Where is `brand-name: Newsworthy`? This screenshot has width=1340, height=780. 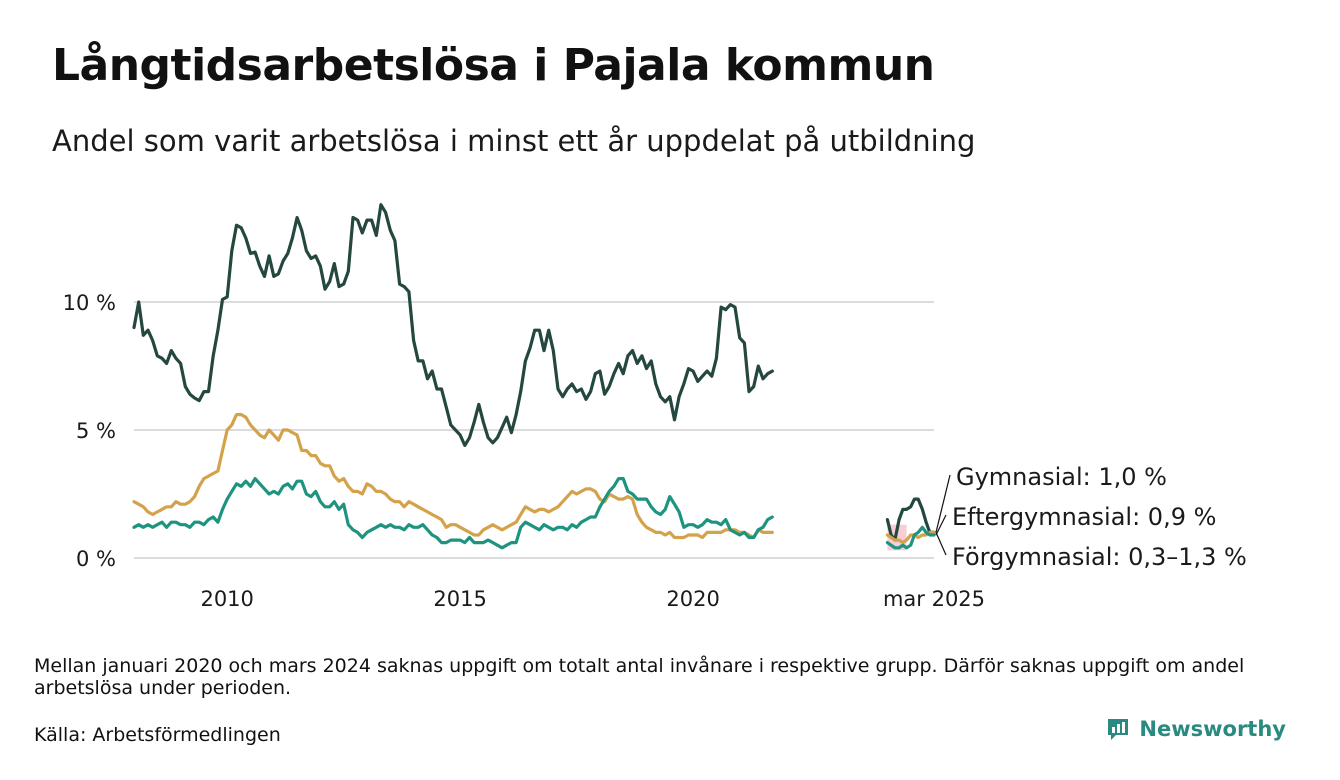 brand-name: Newsworthy is located at coordinates (1212, 729).